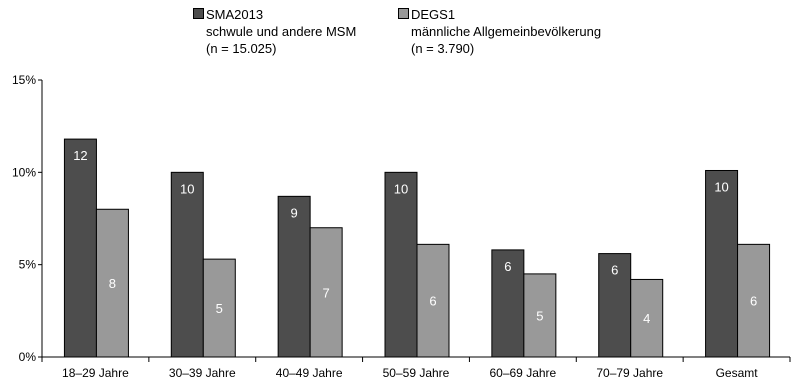 Image resolution: width=795 pixels, height=387 pixels. What do you see at coordinates (443, 48) in the screenshot?
I see `legend-n-degs1: (n = 3.790)` at bounding box center [443, 48].